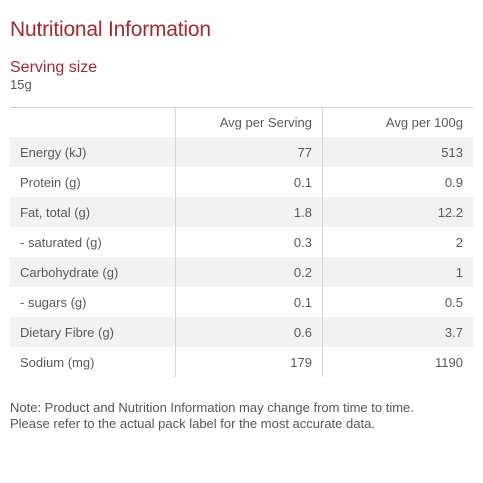 The width and height of the screenshot is (483, 483). Describe the element at coordinates (21, 84) in the screenshot. I see `serving-size-value: 15g` at that location.